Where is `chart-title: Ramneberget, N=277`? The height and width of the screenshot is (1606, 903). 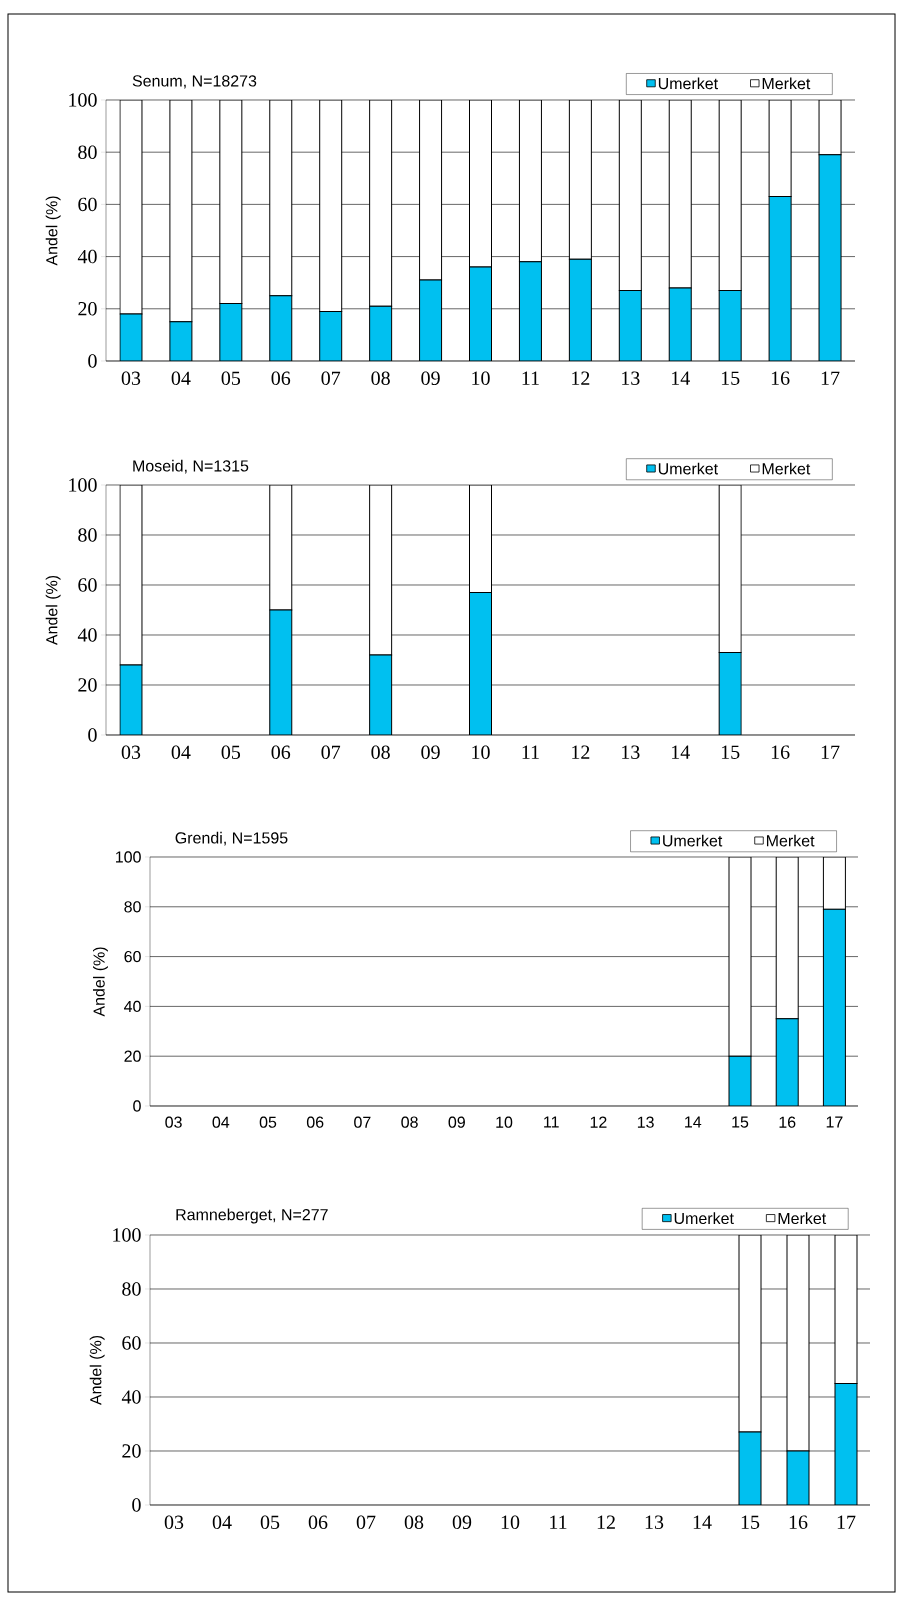 chart-title: Ramneberget, N=277 is located at coordinates (252, 1216).